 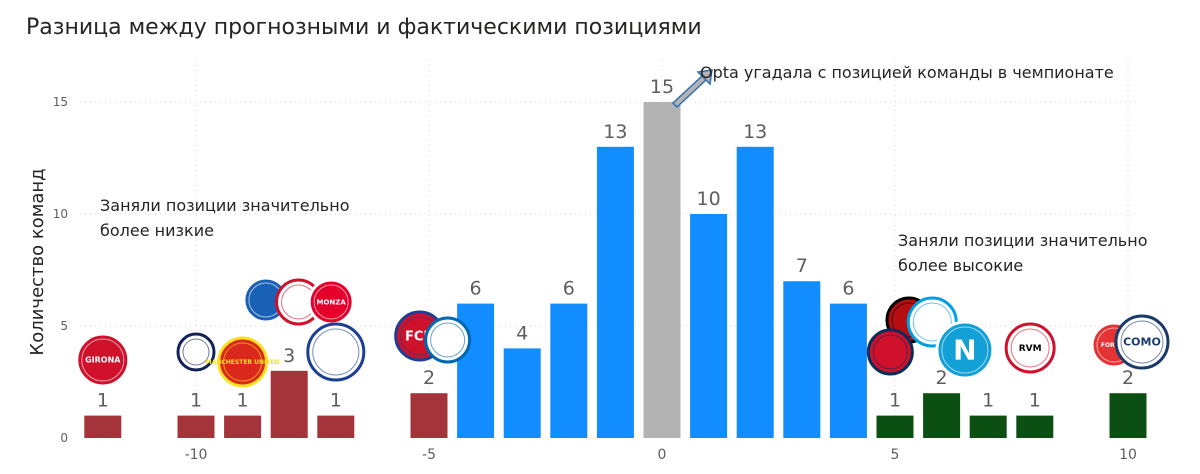 I want to click on data-label: 10, so click(x=709, y=199).